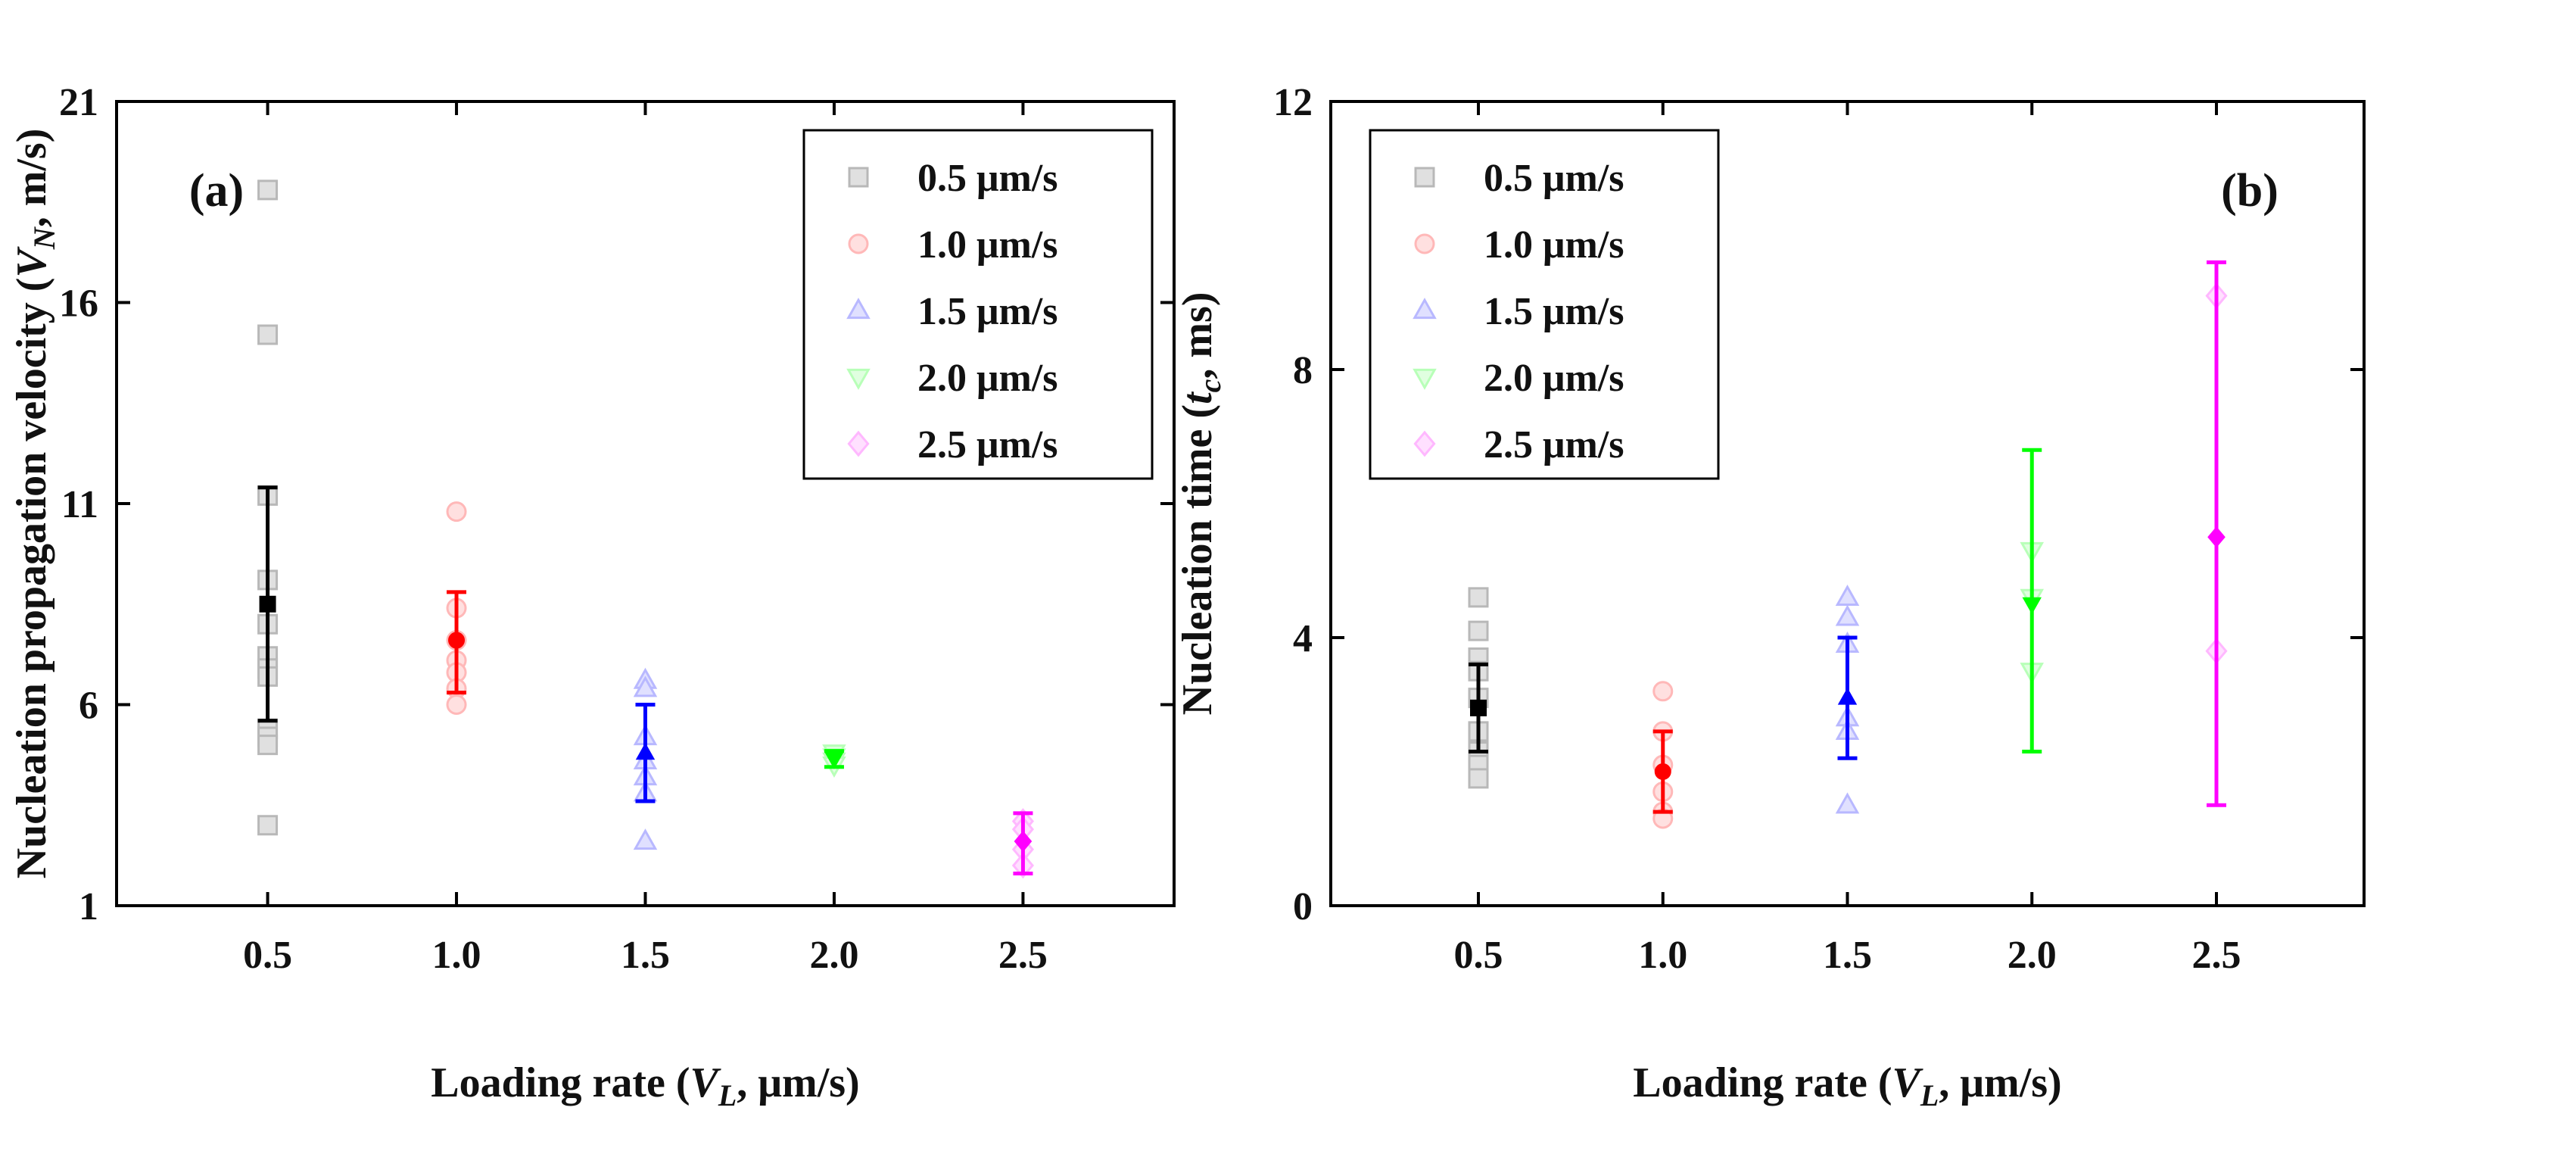  I want to click on panel-b-x-tick-label: 0.5, so click(1478, 955).